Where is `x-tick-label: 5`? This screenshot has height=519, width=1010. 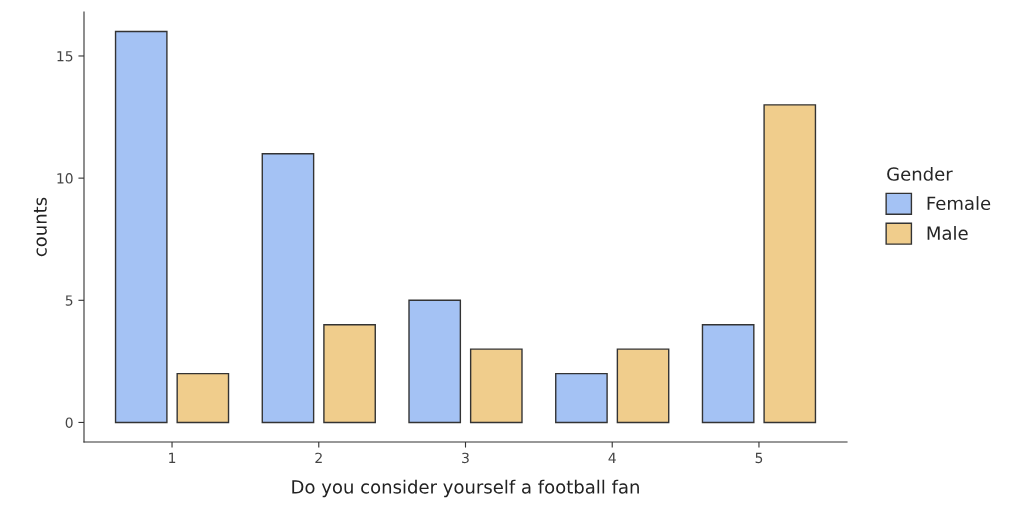
x-tick-label: 5 is located at coordinates (759, 458).